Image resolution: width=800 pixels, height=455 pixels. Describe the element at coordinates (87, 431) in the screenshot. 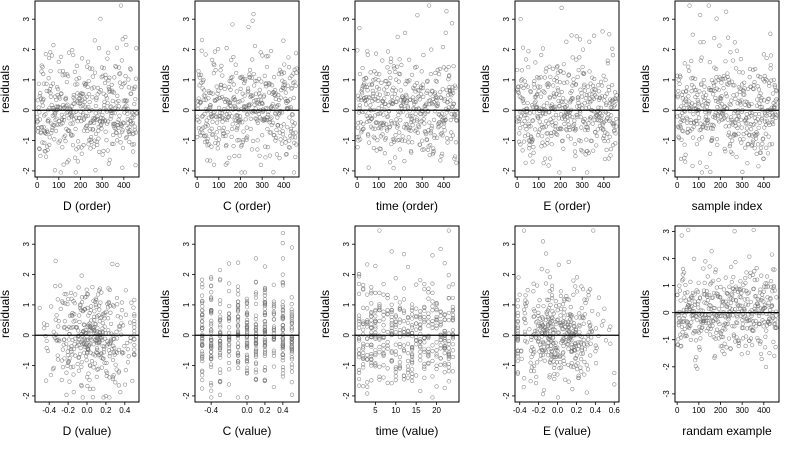

I see `x-axis-label: D (value)` at that location.